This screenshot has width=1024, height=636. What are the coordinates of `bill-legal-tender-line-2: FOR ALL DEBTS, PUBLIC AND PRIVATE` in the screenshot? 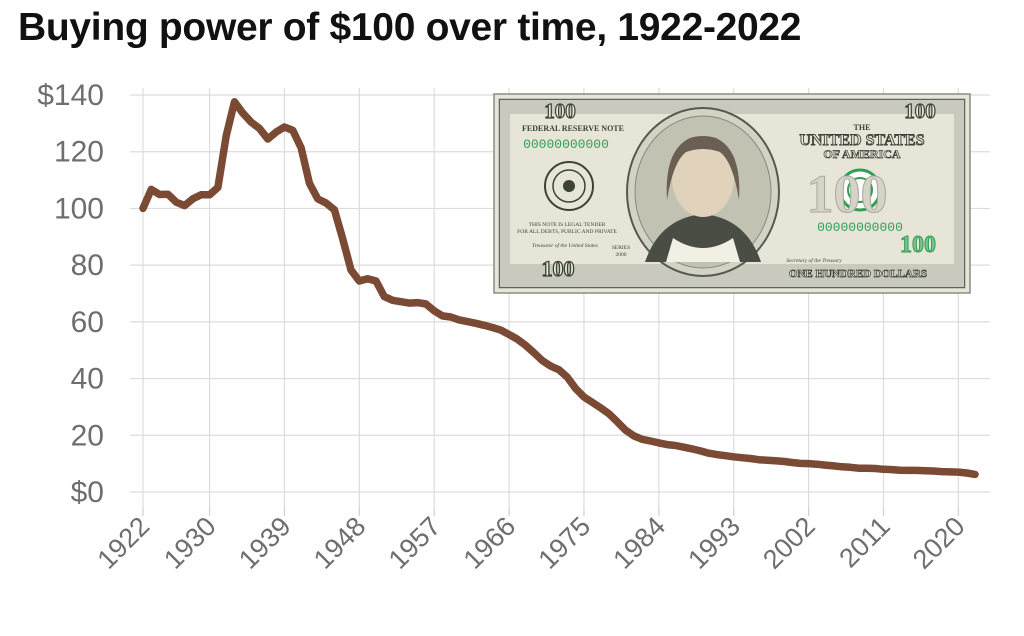 It's located at (567, 232).